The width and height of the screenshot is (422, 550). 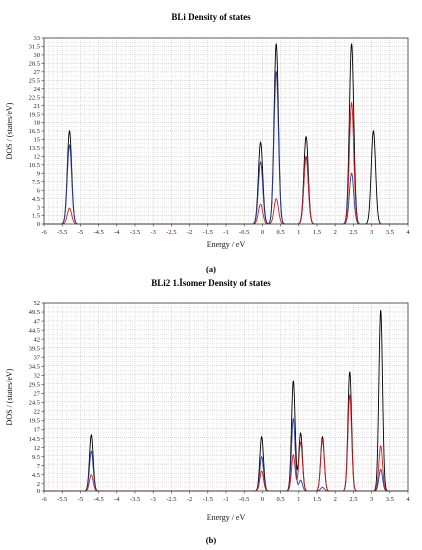 What do you see at coordinates (34, 366) in the screenshot?
I see `y-tick-label: 34.5` at bounding box center [34, 366].